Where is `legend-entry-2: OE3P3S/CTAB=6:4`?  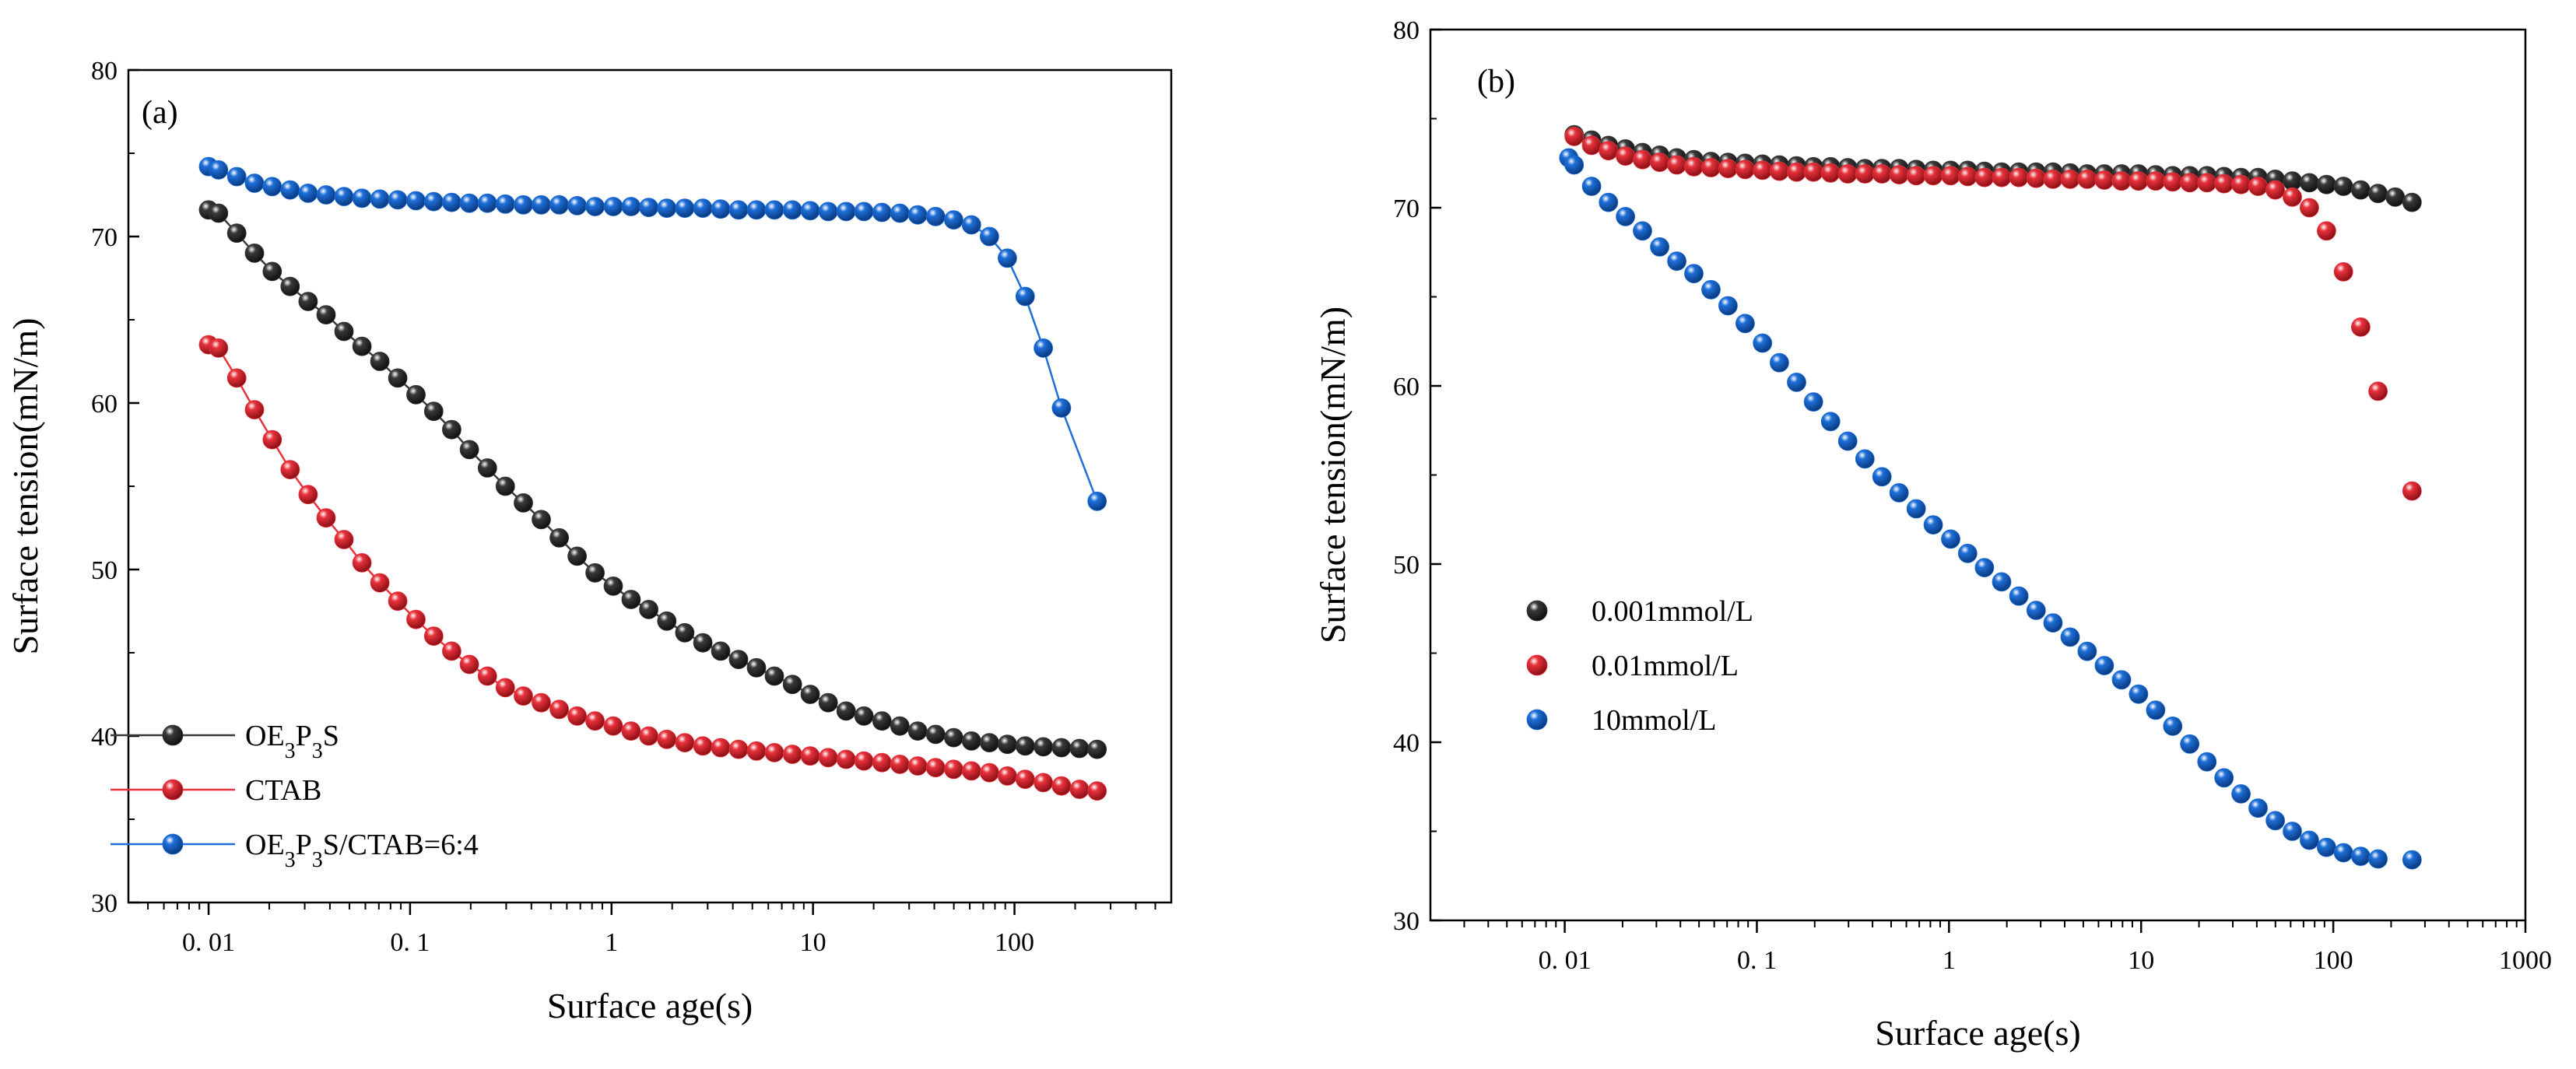
legend-entry-2: OE3P3S/CTAB=6:4 is located at coordinates (295, 850).